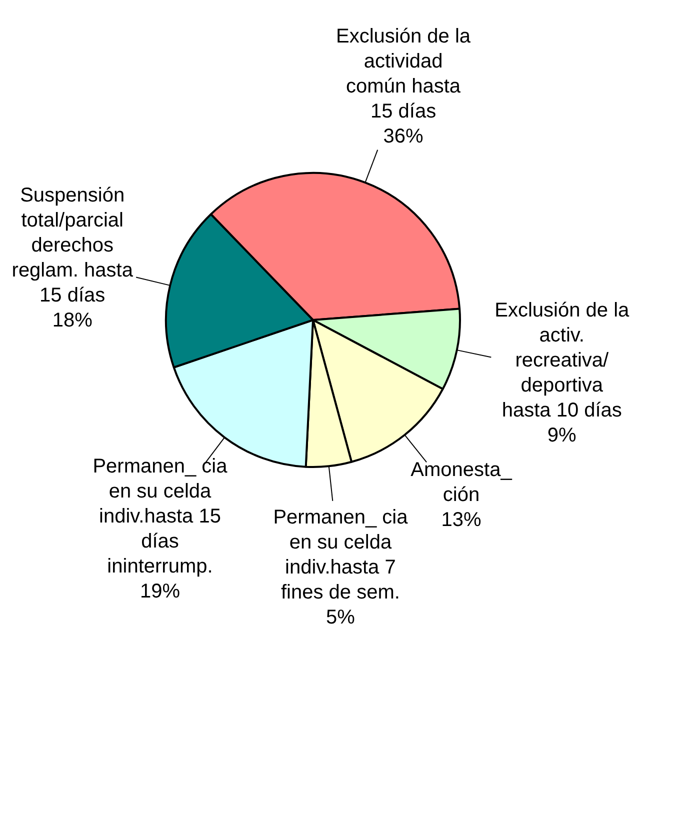 Image resolution: width=695 pixels, height=818 pixels. I want to click on slice-label: Exclusión de la actividad común hasta 15 días, so click(404, 73).